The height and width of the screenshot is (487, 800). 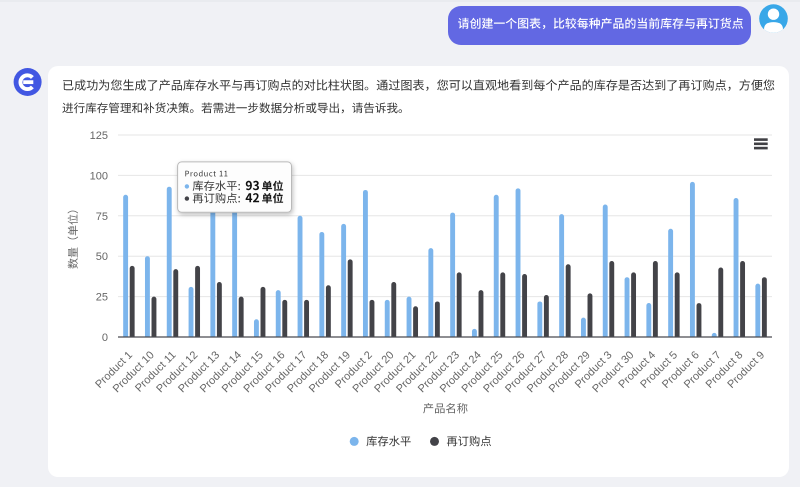 What do you see at coordinates (99, 176) in the screenshot?
I see `svg-text: 100` at bounding box center [99, 176].